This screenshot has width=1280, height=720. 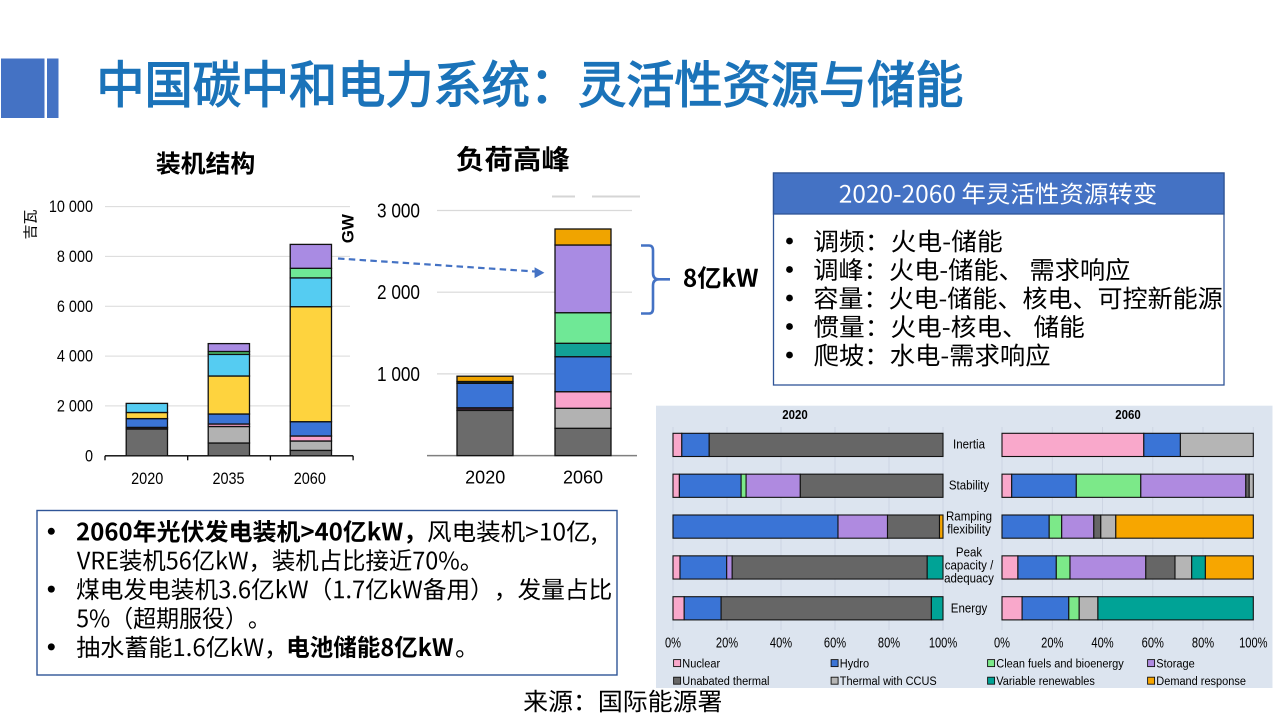 What do you see at coordinates (969, 516) in the screenshot?
I see `svg-text: Ramping` at bounding box center [969, 516].